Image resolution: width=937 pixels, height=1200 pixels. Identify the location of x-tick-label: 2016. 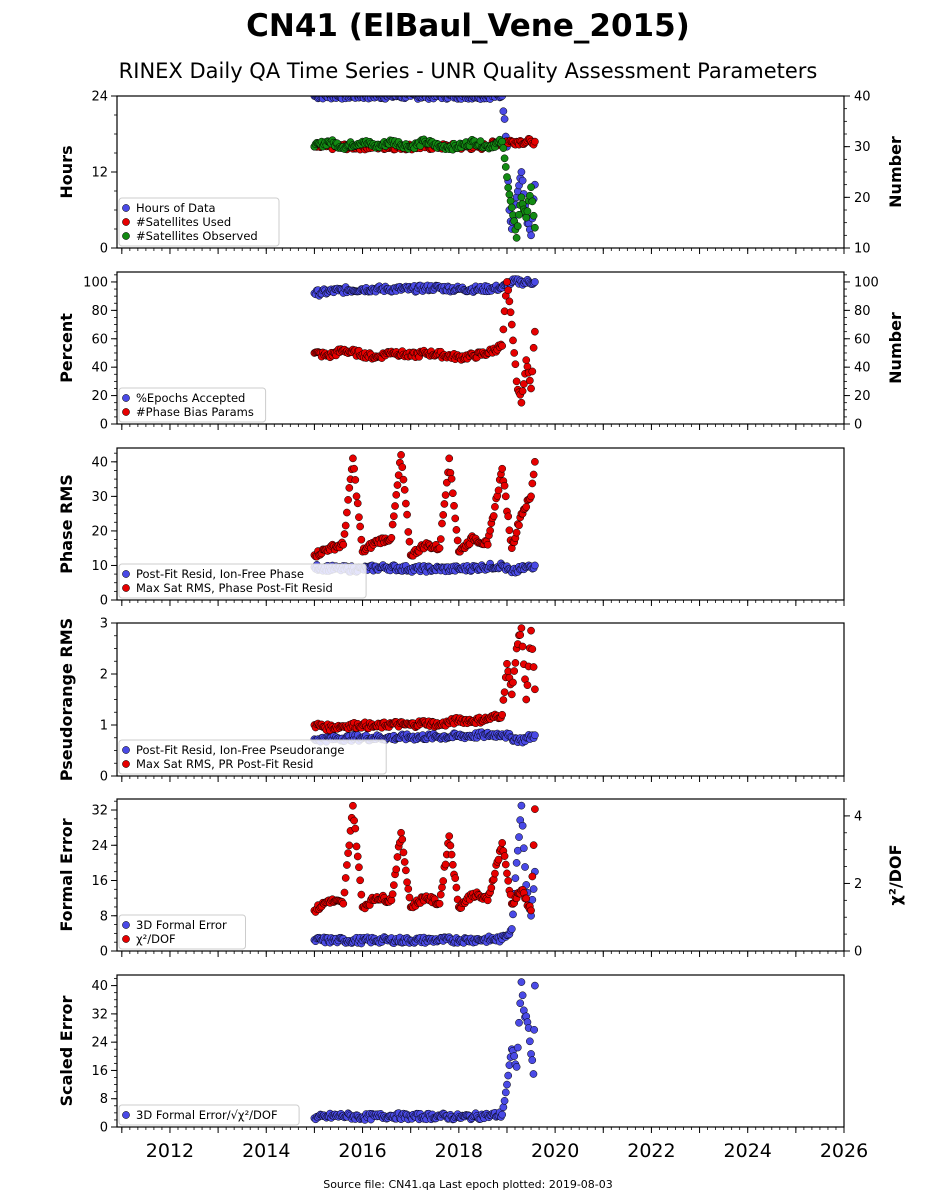
(362, 1151).